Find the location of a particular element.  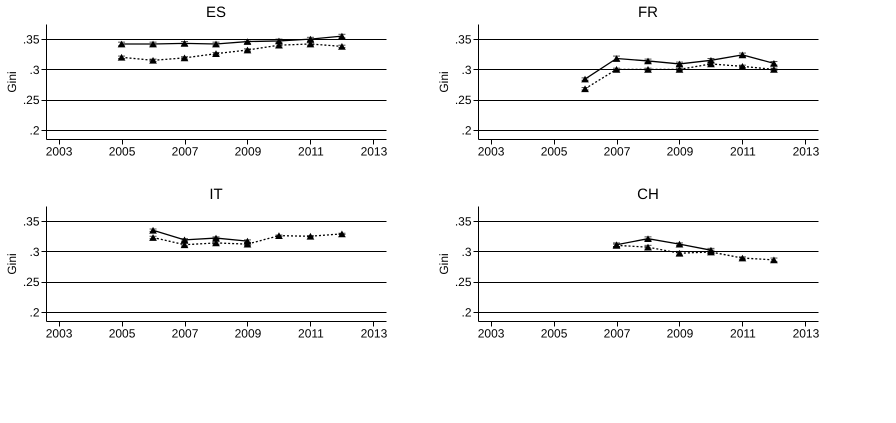

chart-title: IT is located at coordinates (216, 194).